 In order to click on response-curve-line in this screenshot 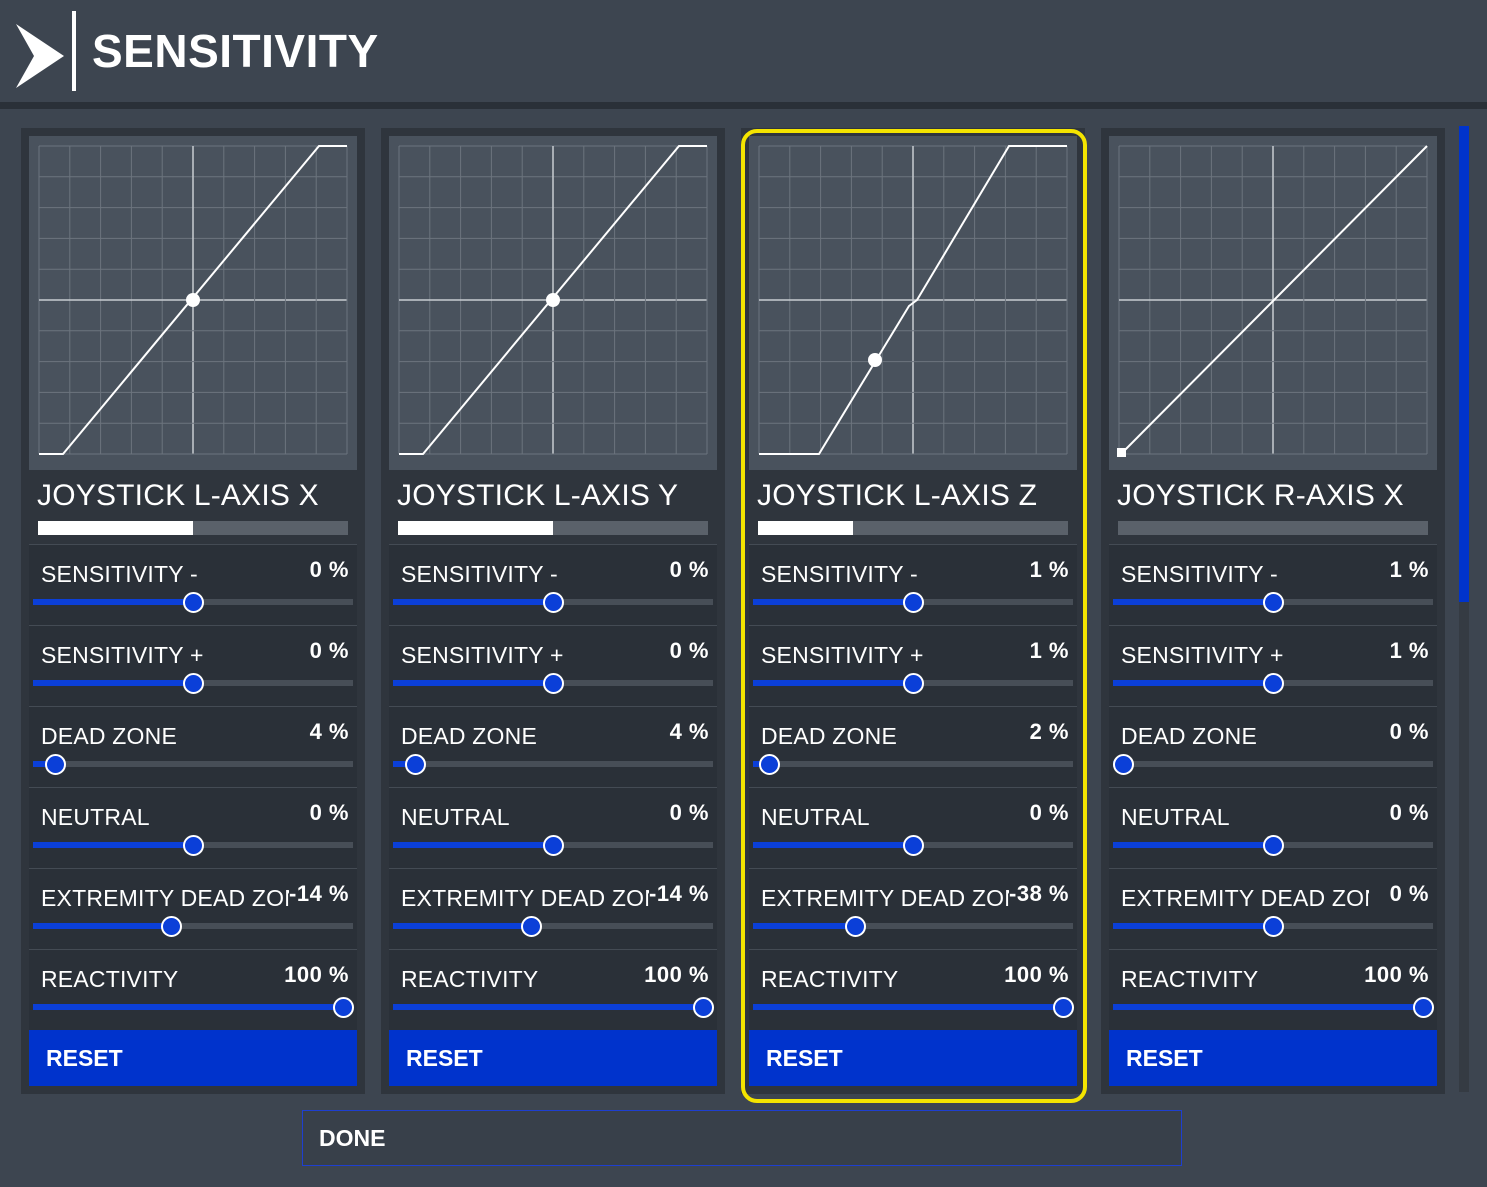, I will do `click(1274, 300)`.